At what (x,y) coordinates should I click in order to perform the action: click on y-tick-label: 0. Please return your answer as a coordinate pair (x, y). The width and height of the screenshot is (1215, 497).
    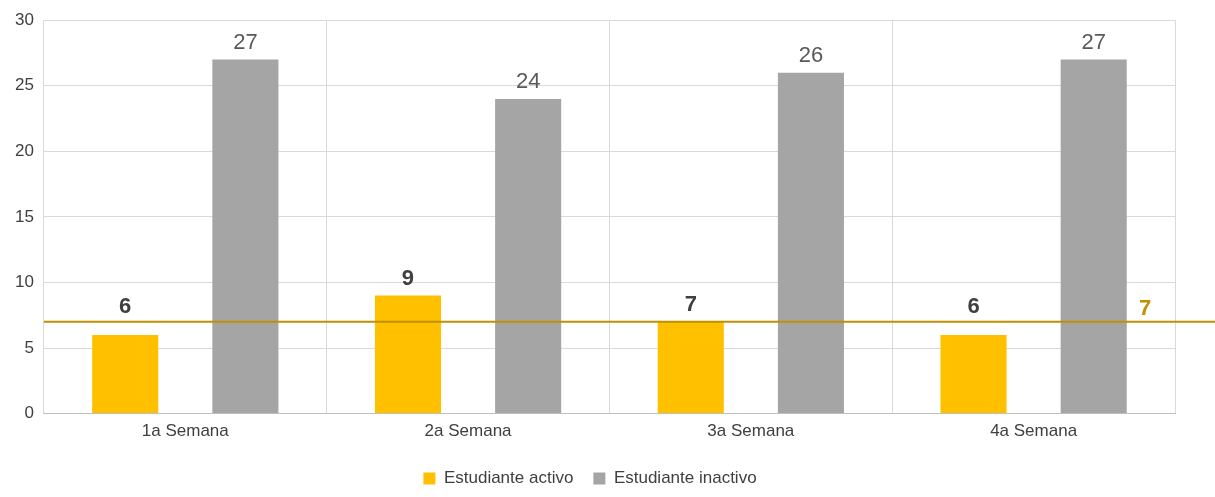
    Looking at the image, I should click on (29, 413).